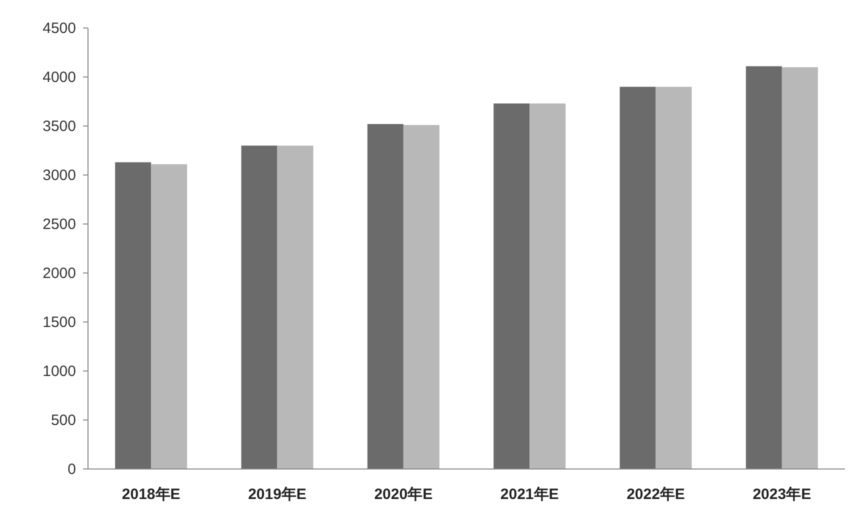 The image size is (852, 513). Describe the element at coordinates (59, 224) in the screenshot. I see `y-tick-label: 2500` at that location.